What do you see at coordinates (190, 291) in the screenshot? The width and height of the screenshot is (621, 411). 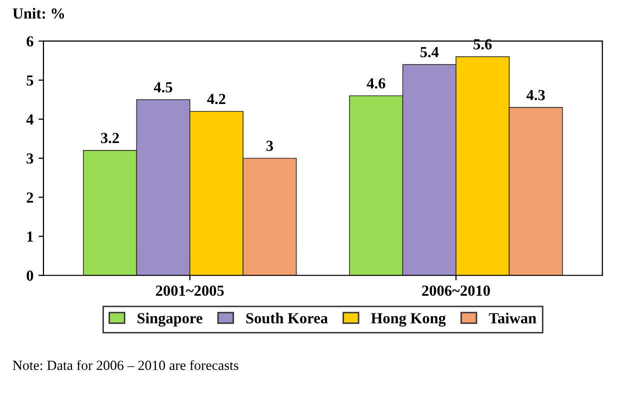 I see `x-tick-label: 2001~2005` at bounding box center [190, 291].